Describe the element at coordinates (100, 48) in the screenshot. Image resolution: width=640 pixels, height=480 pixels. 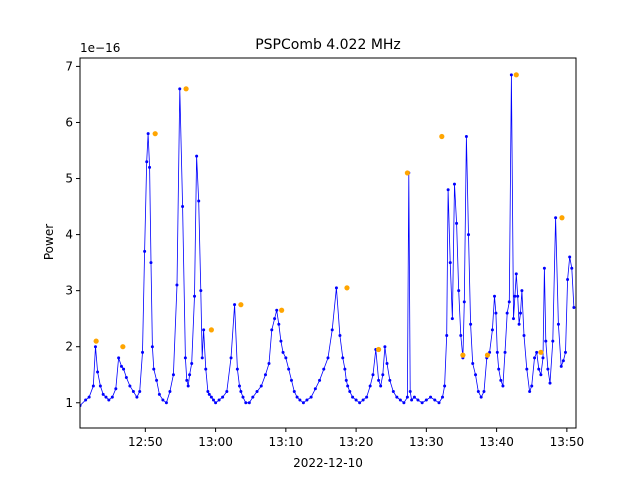
I see `y-scale-label: 1e−16` at that location.